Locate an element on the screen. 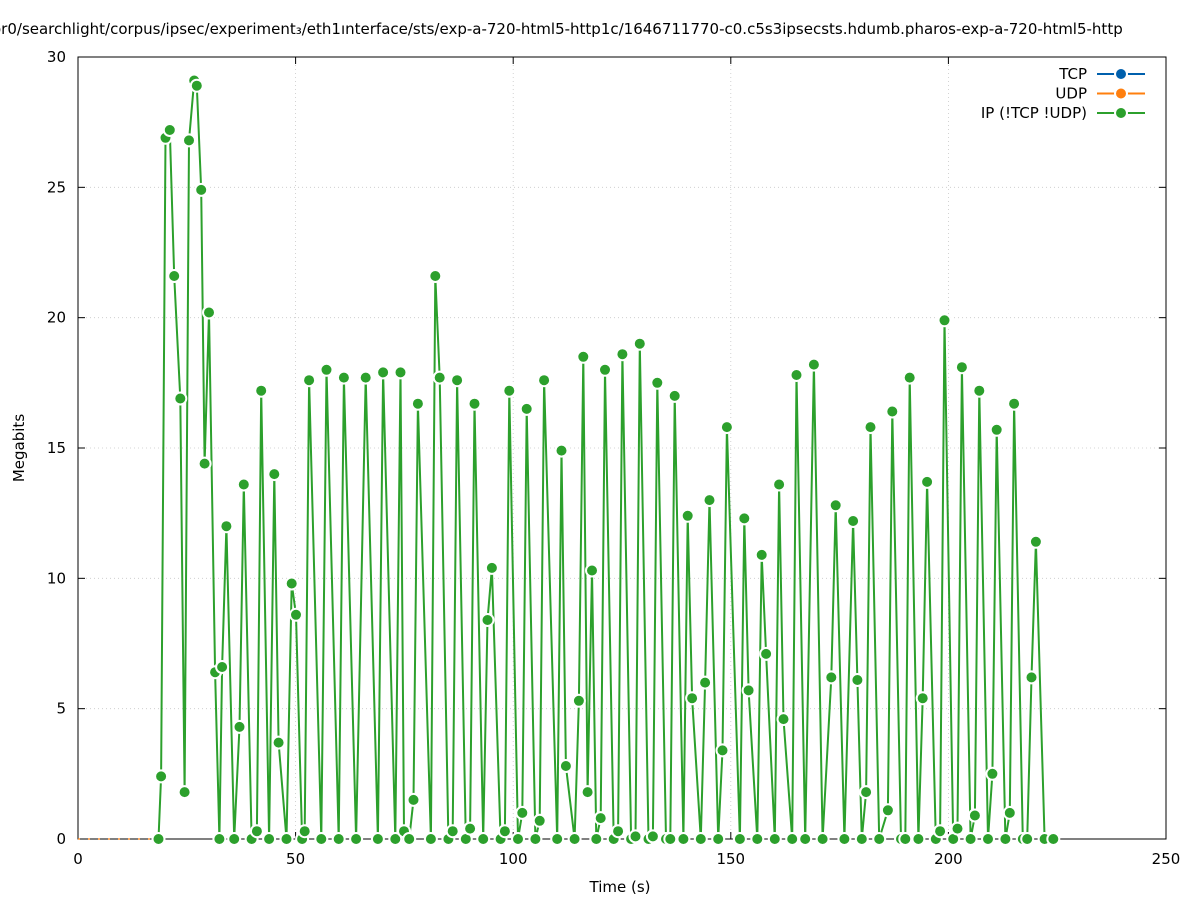 This screenshot has height=900, width=1197. legend-label: IP (!TCP !UDP) is located at coordinates (1034, 113).